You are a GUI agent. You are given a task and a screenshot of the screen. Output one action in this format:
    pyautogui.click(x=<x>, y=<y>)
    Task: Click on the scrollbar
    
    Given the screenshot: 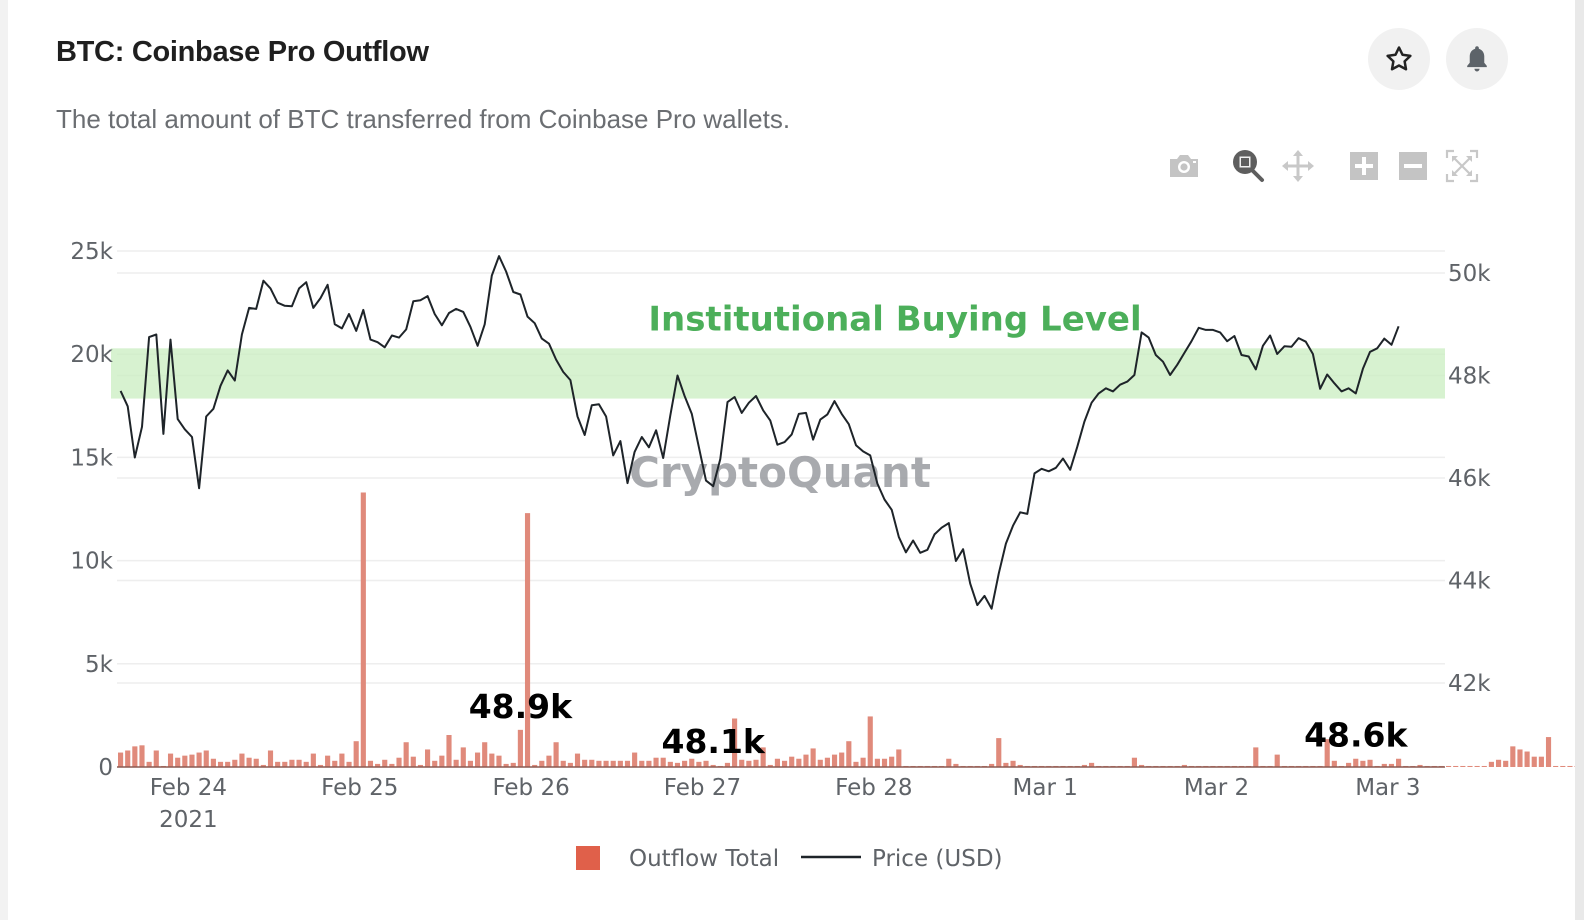 What is the action you would take?
    pyautogui.click(x=1579, y=460)
    